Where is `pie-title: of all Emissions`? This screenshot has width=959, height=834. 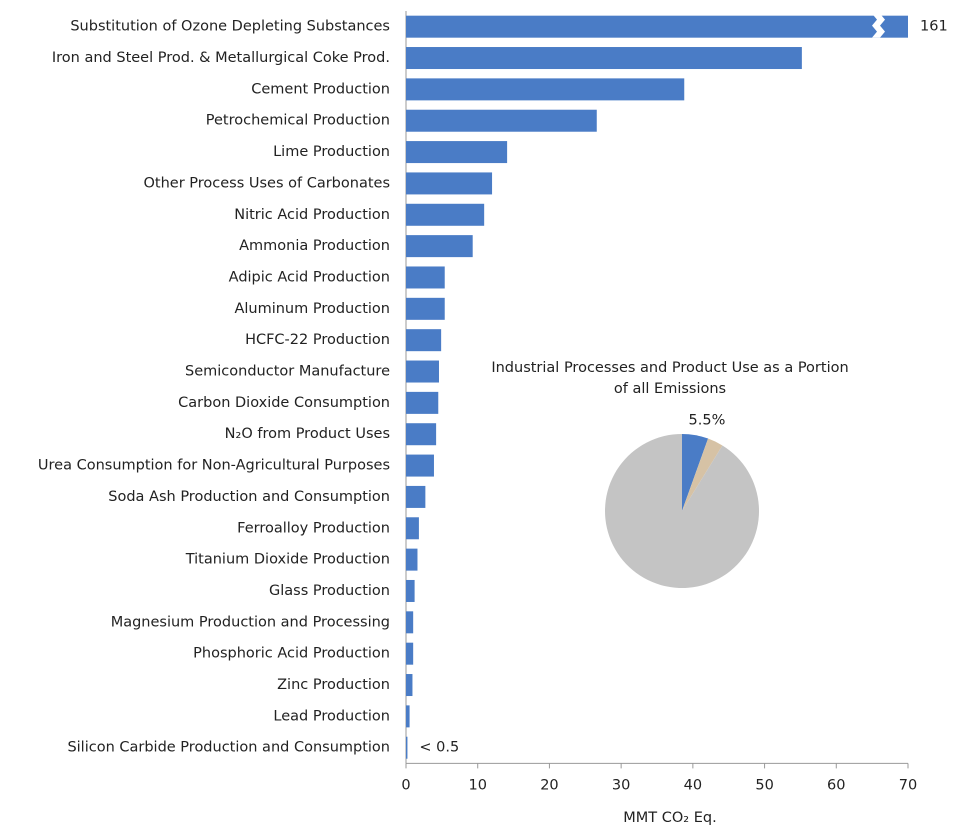 pie-title: of all Emissions is located at coordinates (670, 389).